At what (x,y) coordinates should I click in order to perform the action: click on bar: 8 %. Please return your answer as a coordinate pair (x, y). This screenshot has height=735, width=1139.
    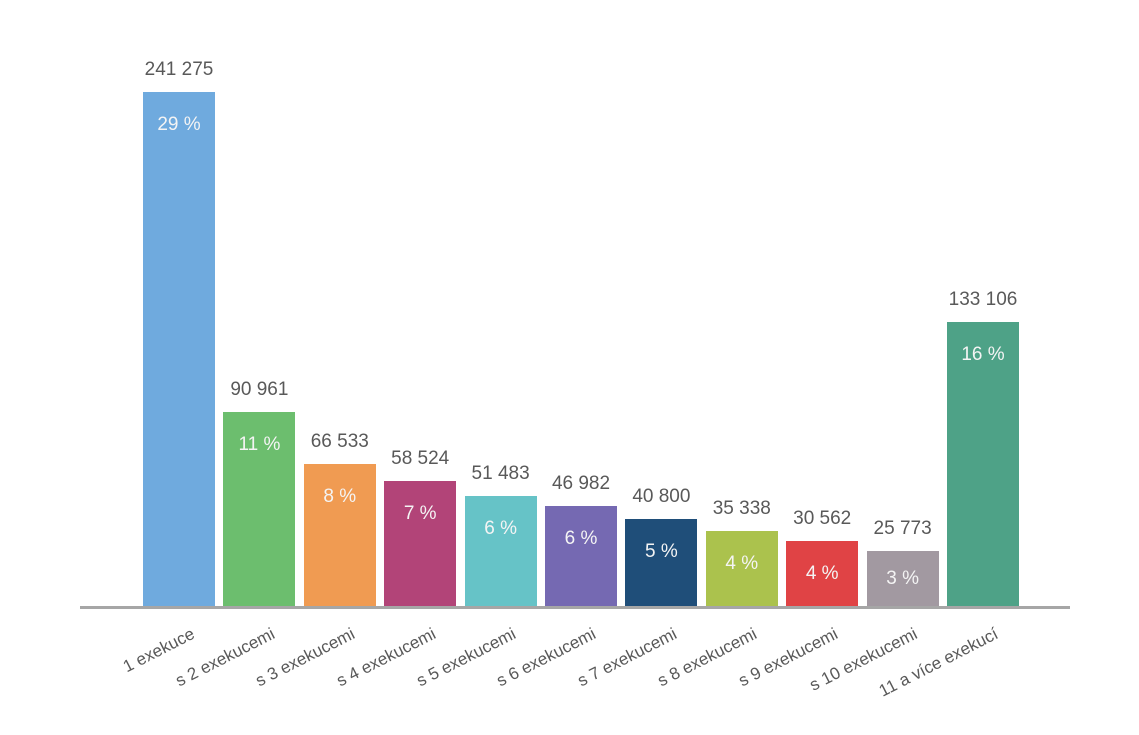
    Looking at the image, I should click on (339, 535).